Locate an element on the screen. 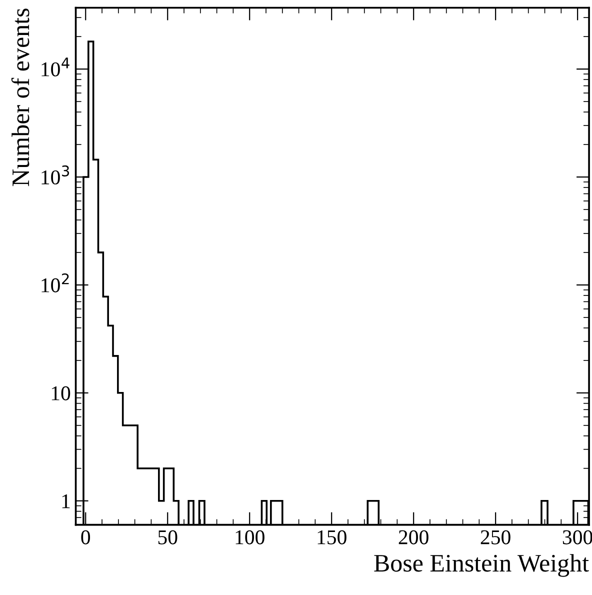 Image resolution: width=592 pixels, height=595 pixels. y-axis-title: Number of events is located at coordinates (20, 97).